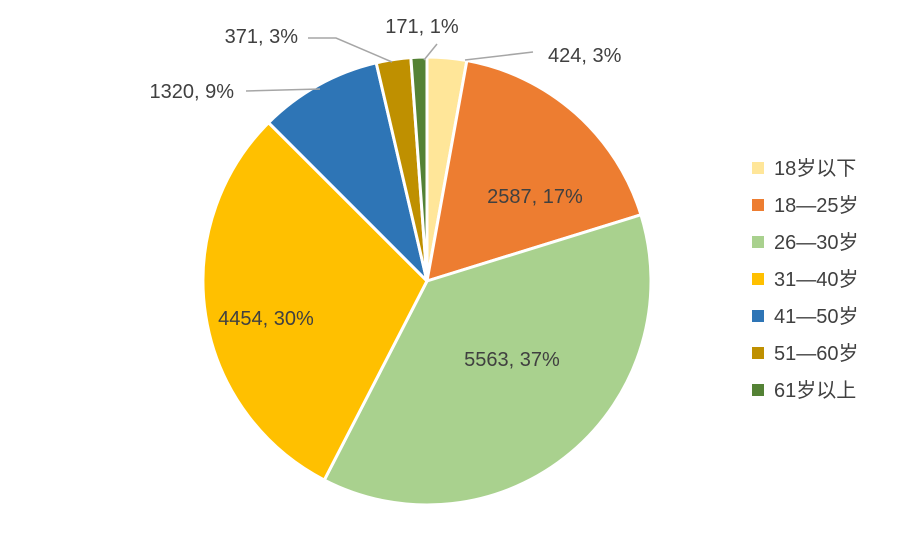 The width and height of the screenshot is (898, 546). Describe the element at coordinates (422, 27) in the screenshot. I see `data-label-7: 171, 1%` at that location.